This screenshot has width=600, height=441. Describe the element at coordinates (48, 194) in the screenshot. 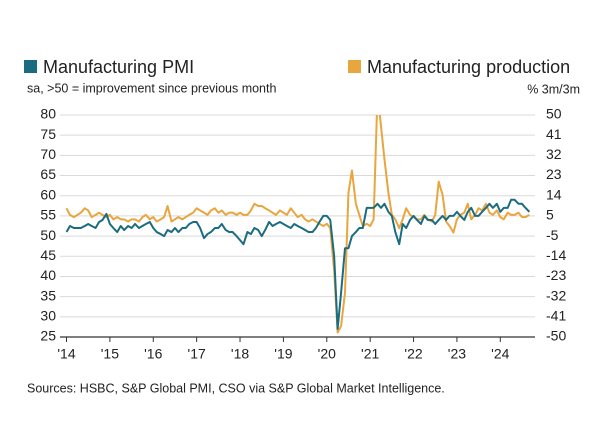

I see `y-tick-label: 60` at that location.